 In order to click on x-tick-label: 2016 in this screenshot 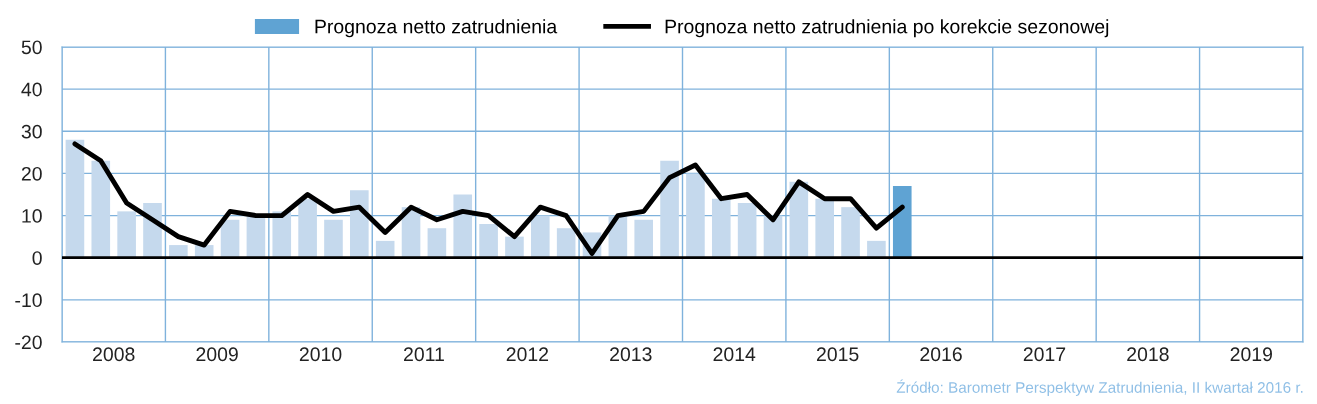, I will do `click(941, 354)`.